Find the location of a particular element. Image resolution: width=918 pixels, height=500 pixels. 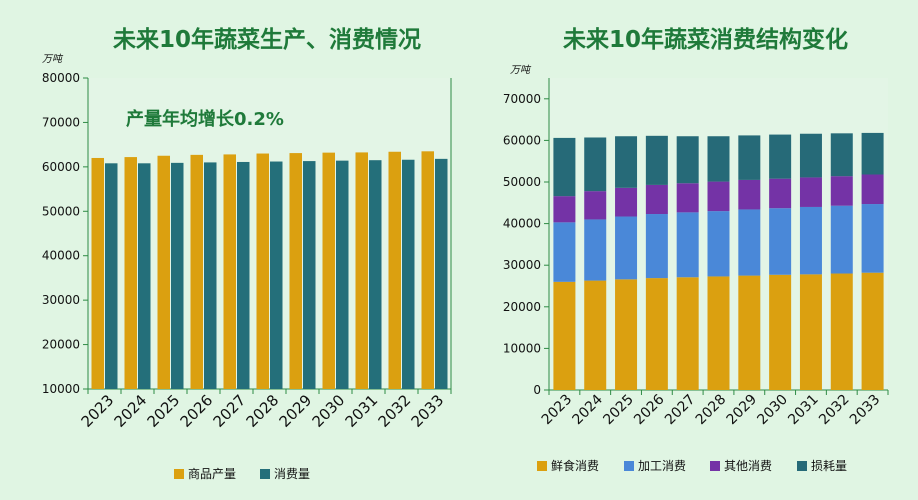

right-y-tick-label: 70000 is located at coordinates (522, 99).